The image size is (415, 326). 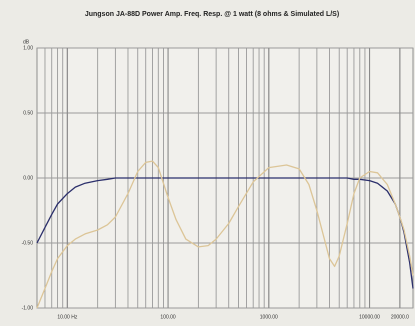 What do you see at coordinates (67, 317) in the screenshot?
I see `x-tick-label: 10.00 Hz` at bounding box center [67, 317].